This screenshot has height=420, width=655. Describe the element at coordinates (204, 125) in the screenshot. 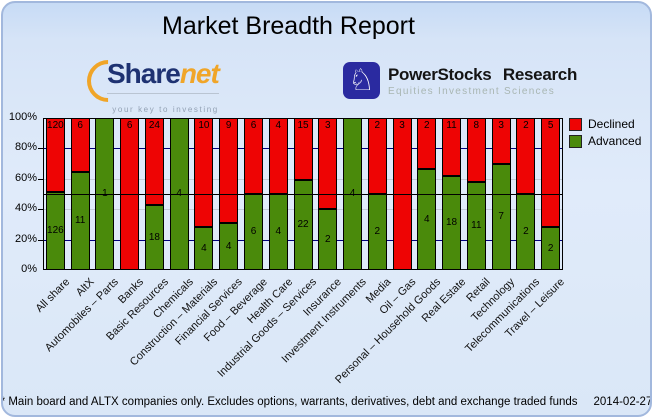

I see `bar-value-declined: 10` at that location.